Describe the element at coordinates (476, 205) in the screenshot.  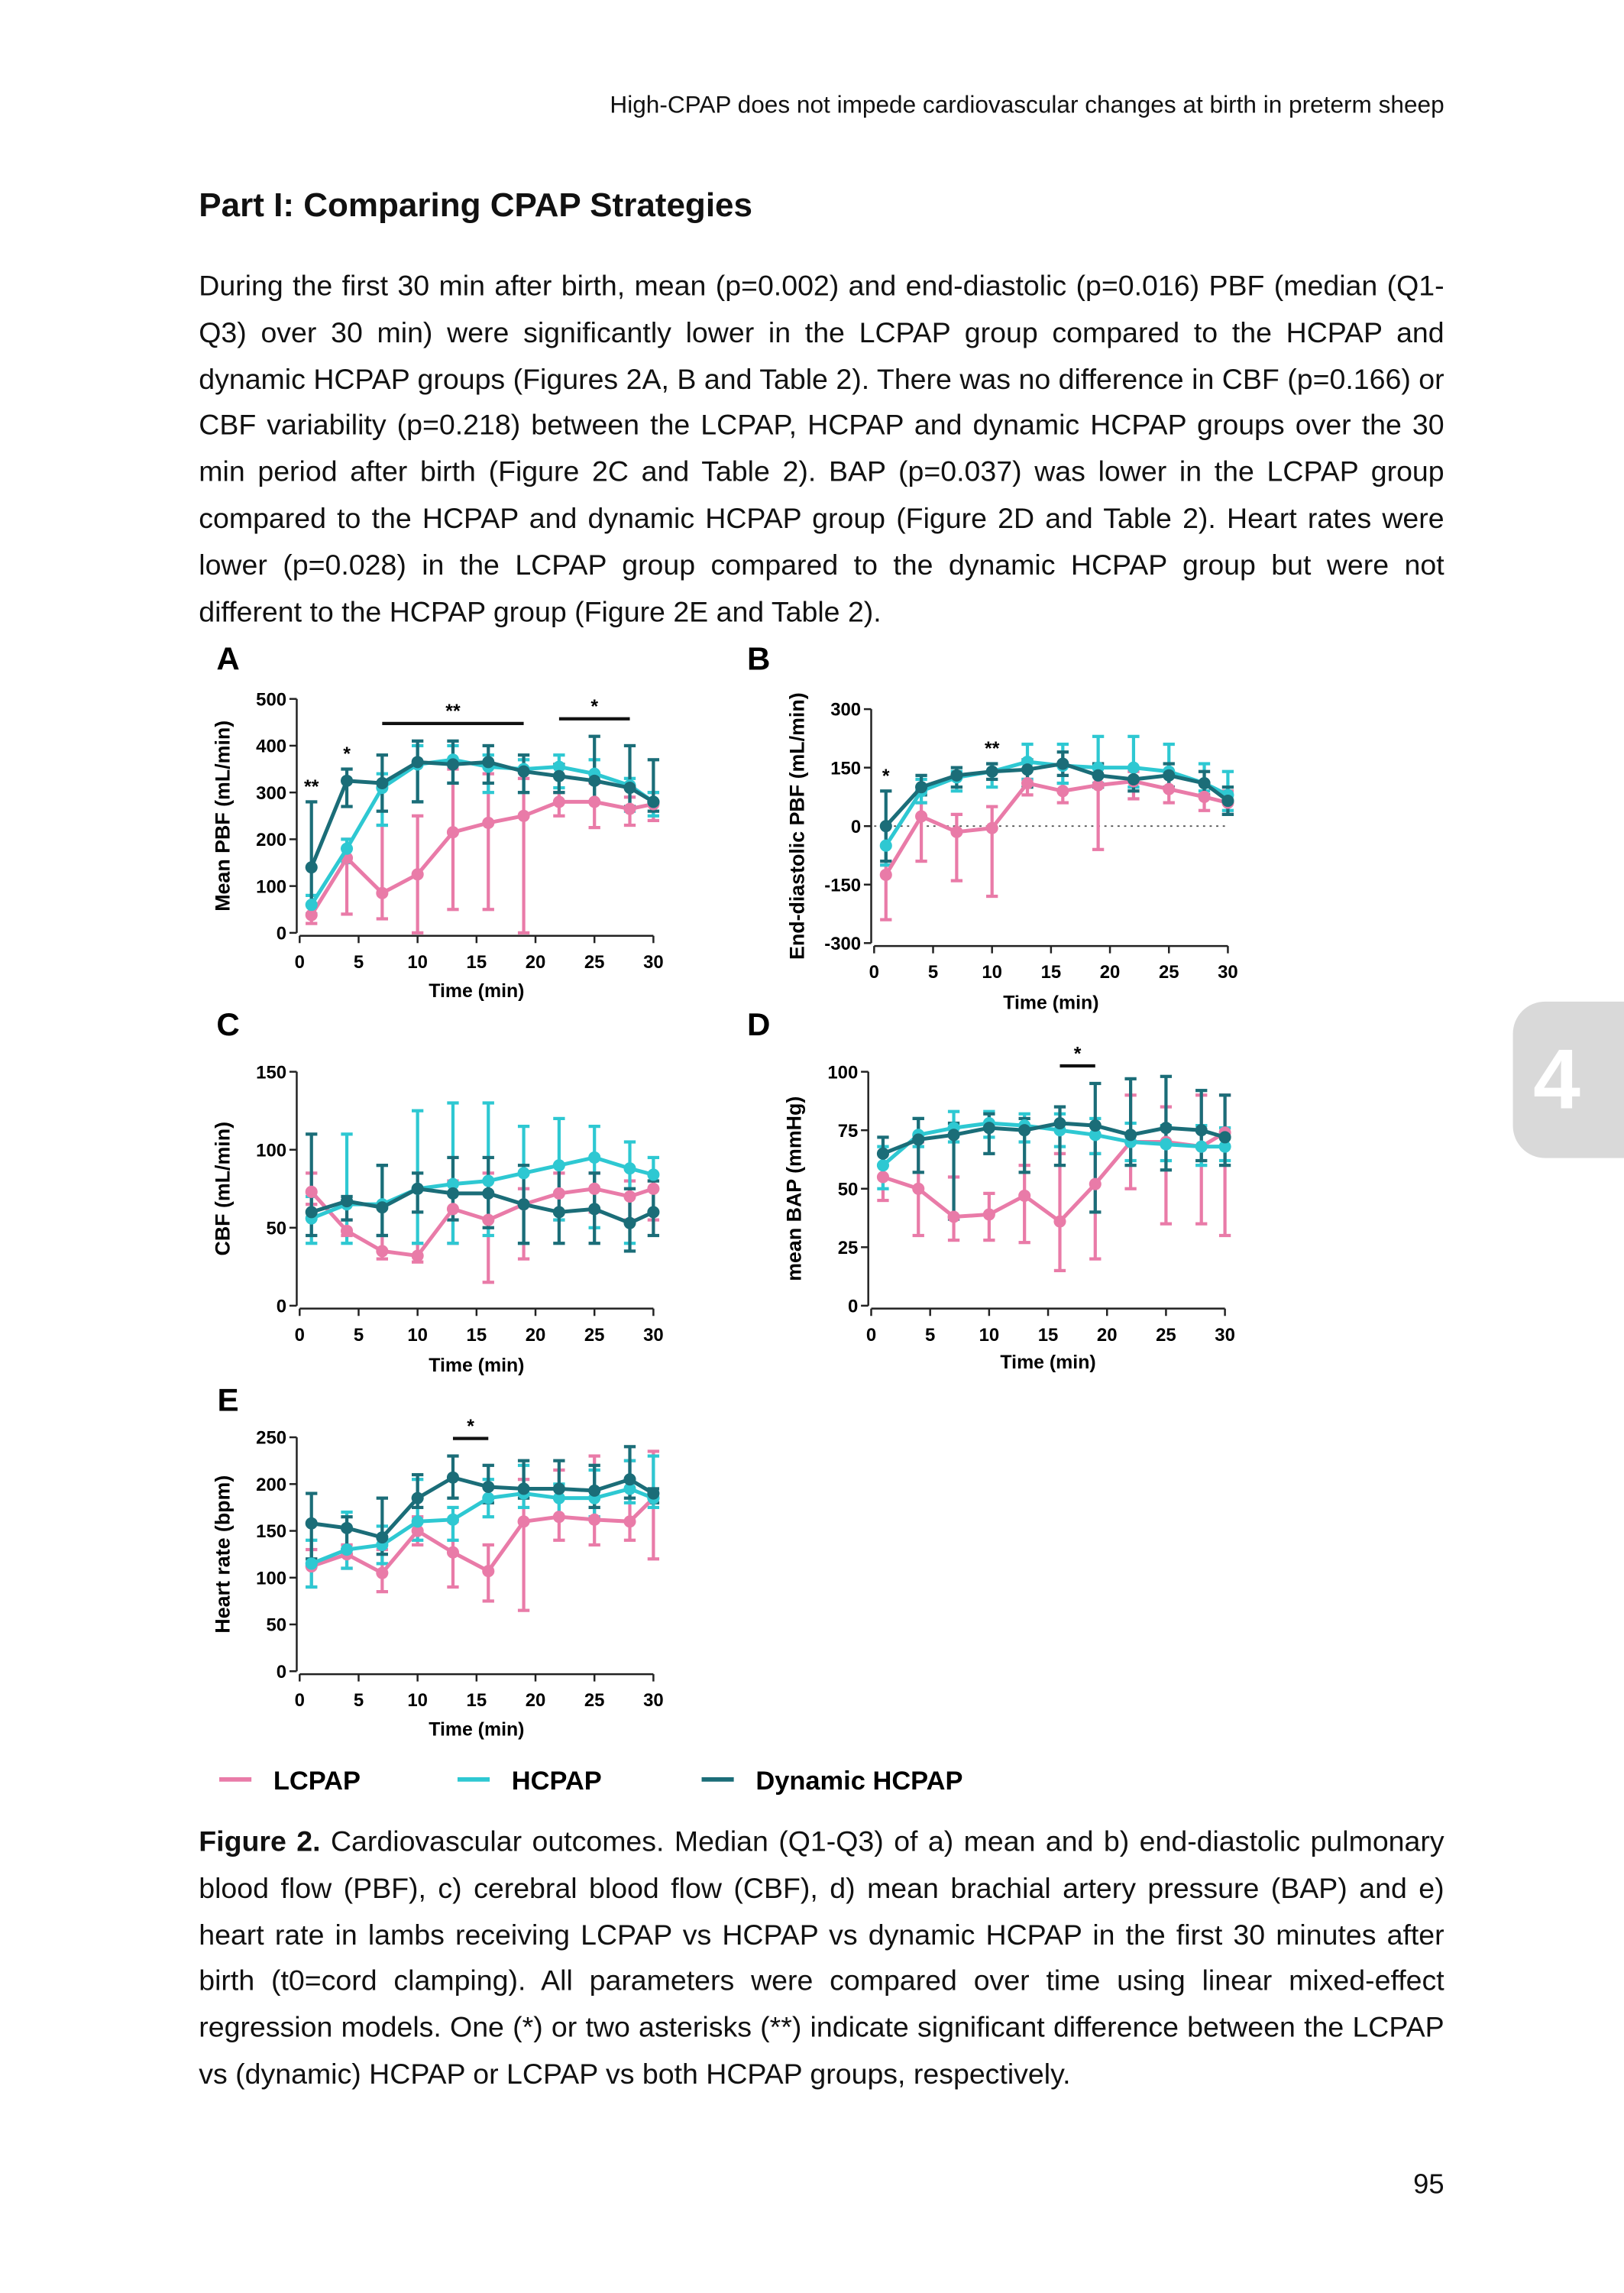
I see `section-heading: Part I: Comparing CPAP Strategies` at that location.